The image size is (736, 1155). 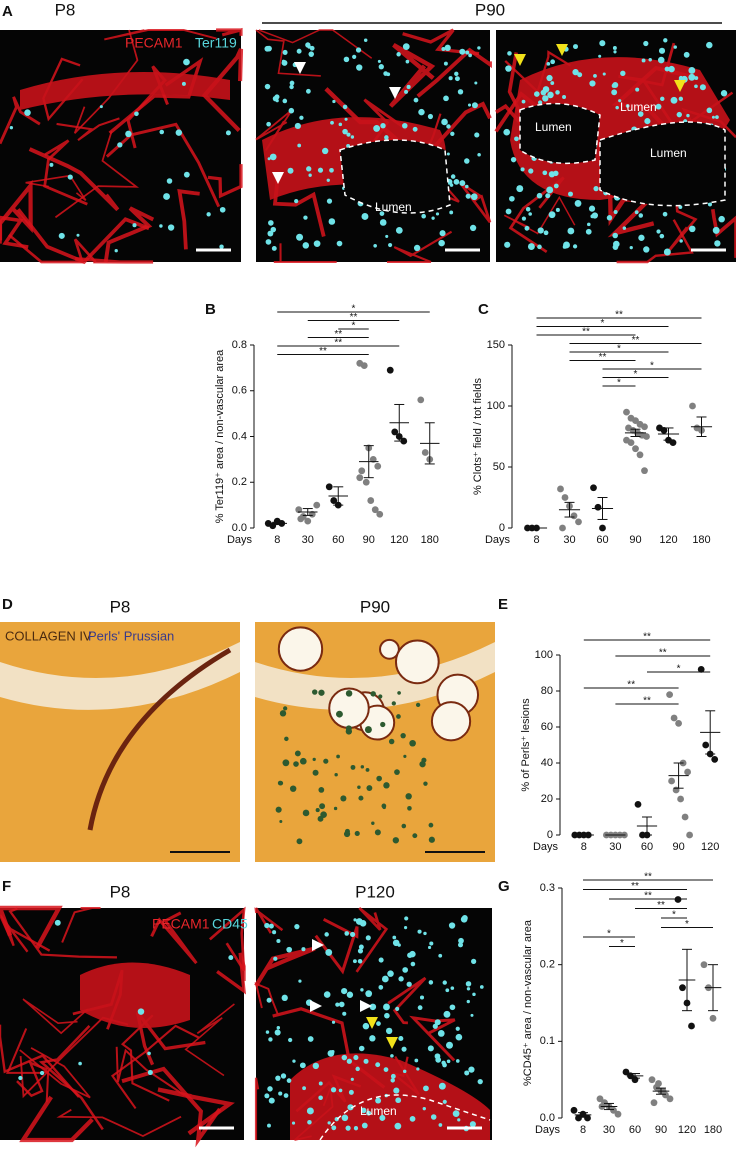 I want to click on vessel-body, so click(x=125, y=91).